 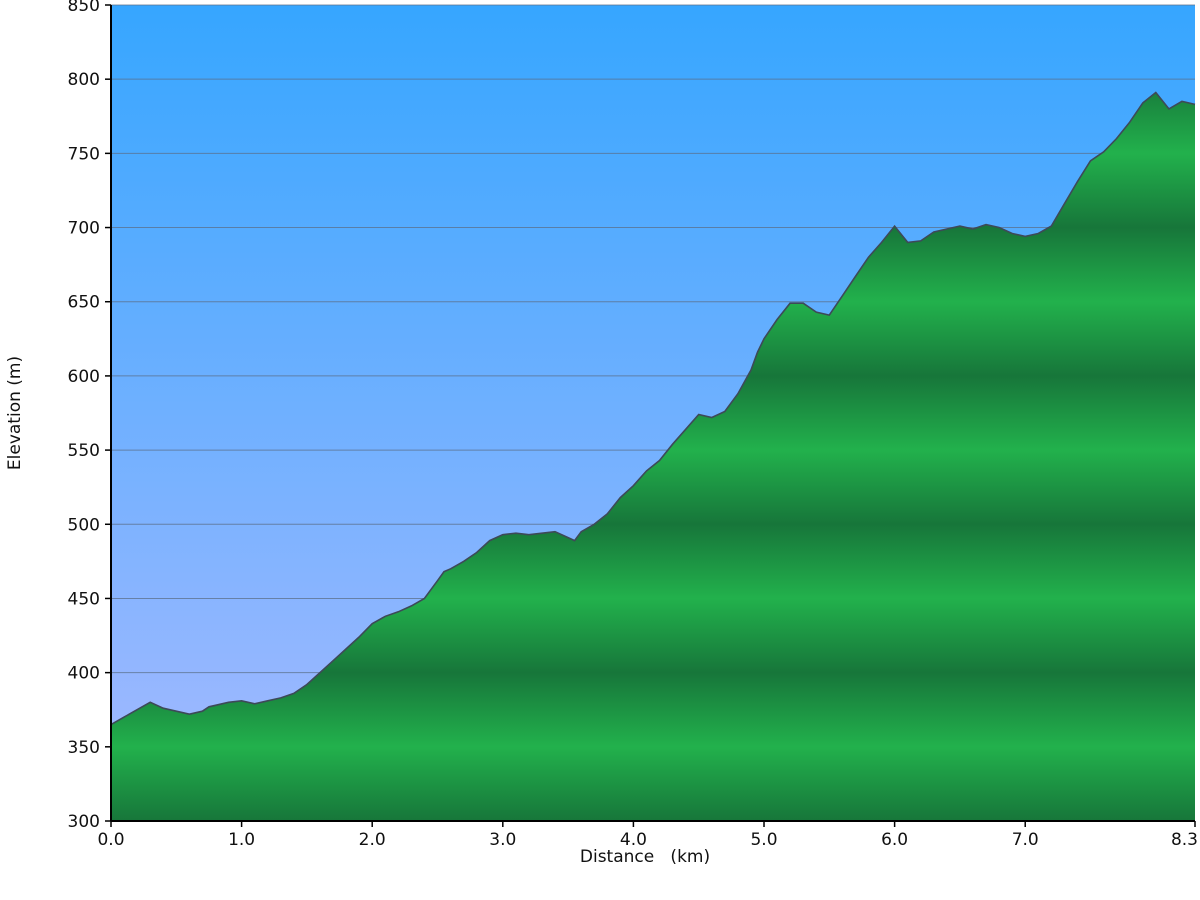 I want to click on y-tick-label: 750, so click(x=84, y=154).